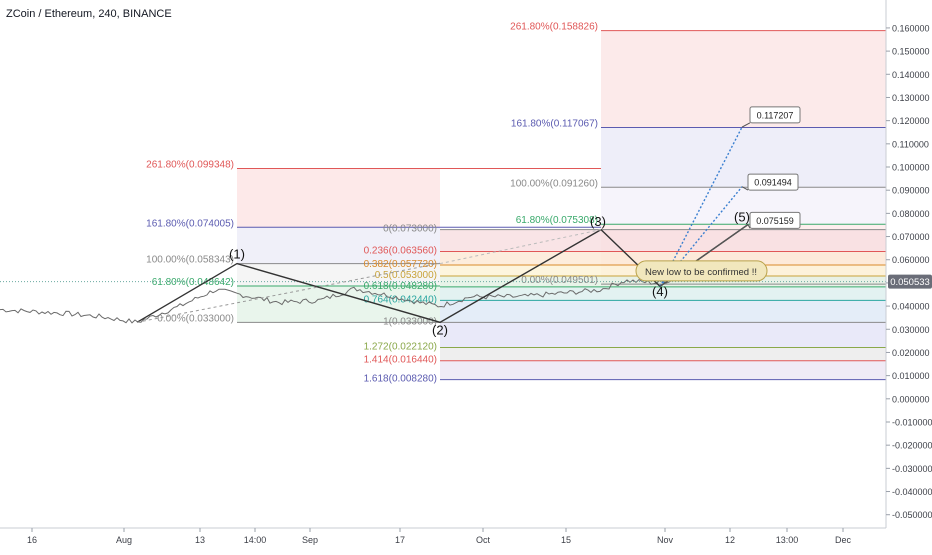 This screenshot has height=555, width=932. Describe the element at coordinates (912, 469) in the screenshot. I see `y-tick-label: -0.030000` at that location.